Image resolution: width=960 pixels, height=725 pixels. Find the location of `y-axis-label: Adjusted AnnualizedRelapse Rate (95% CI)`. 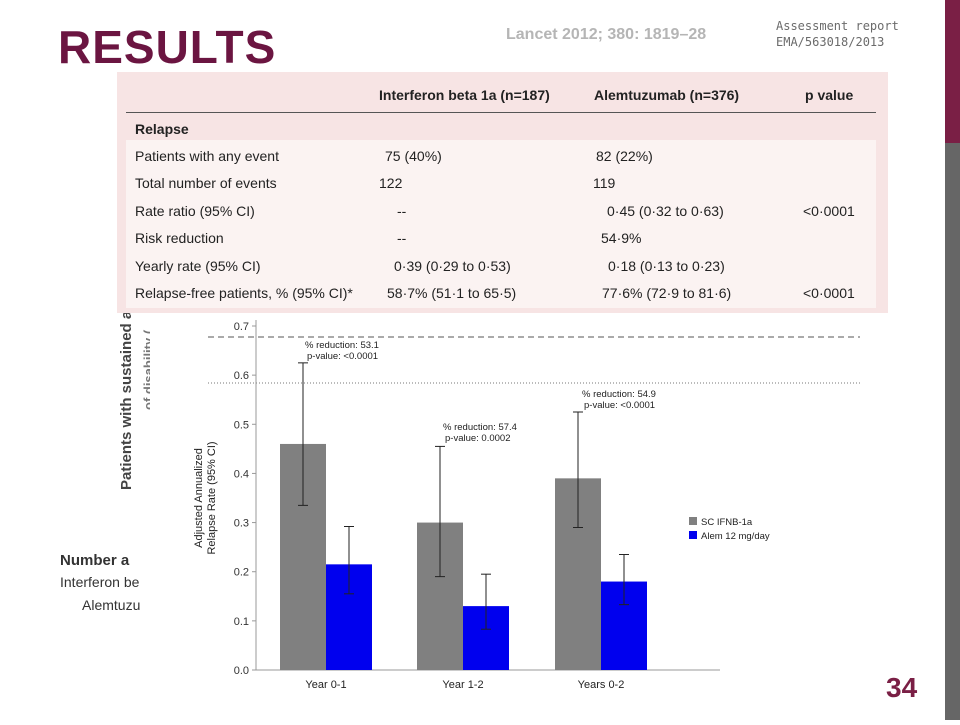

y-axis-label: Adjusted AnnualizedRelapse Rate (95% CI) is located at coordinates (205, 497).